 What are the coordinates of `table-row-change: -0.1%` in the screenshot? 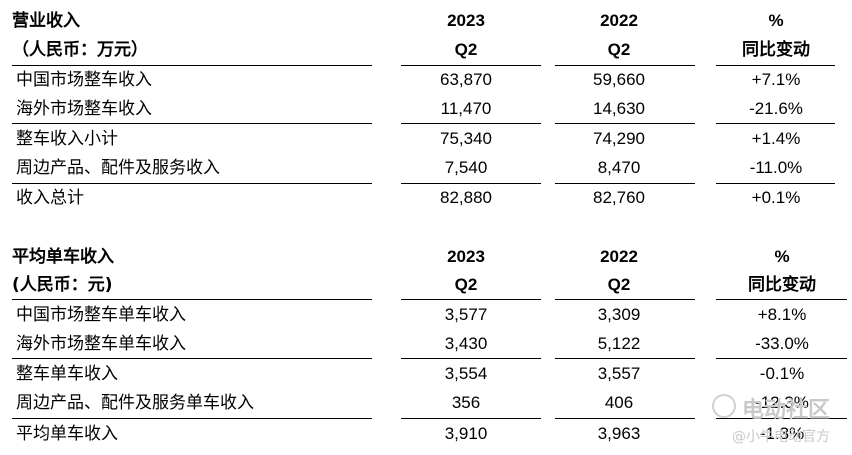 It's located at (782, 373).